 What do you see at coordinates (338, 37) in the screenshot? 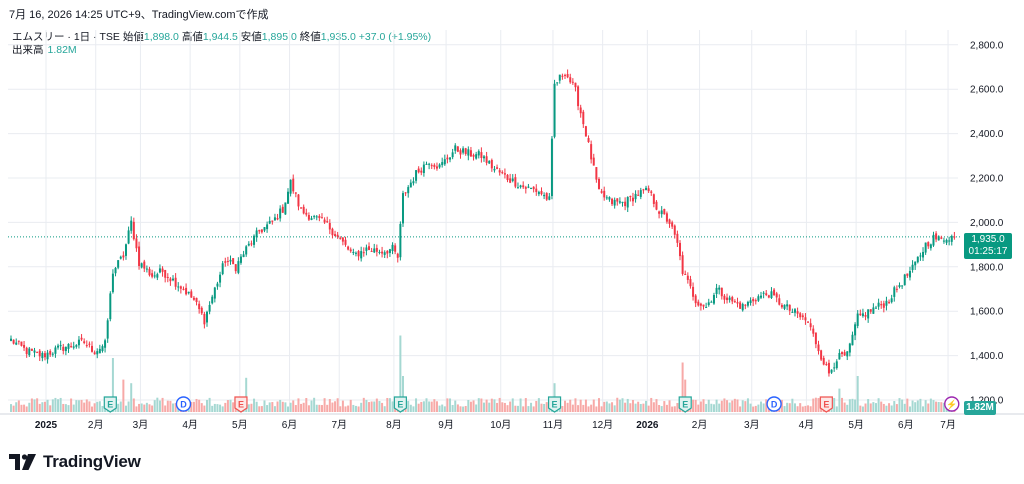
I see `close-value: 1,935.0` at bounding box center [338, 37].